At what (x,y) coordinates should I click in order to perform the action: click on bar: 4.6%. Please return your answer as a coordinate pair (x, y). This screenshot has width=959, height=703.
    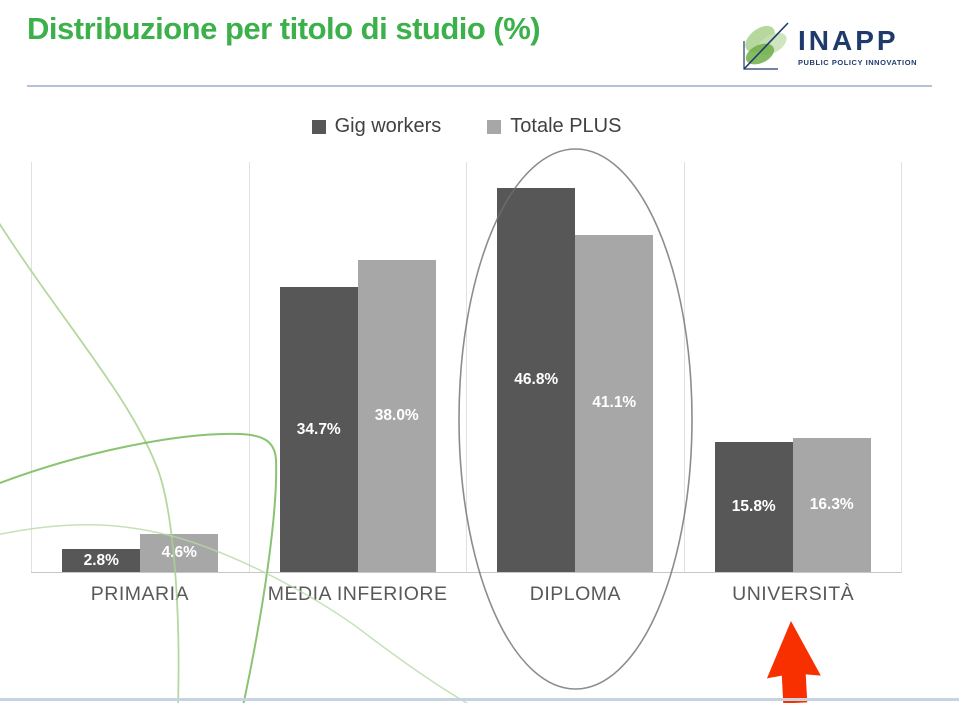
    Looking at the image, I should click on (179, 553).